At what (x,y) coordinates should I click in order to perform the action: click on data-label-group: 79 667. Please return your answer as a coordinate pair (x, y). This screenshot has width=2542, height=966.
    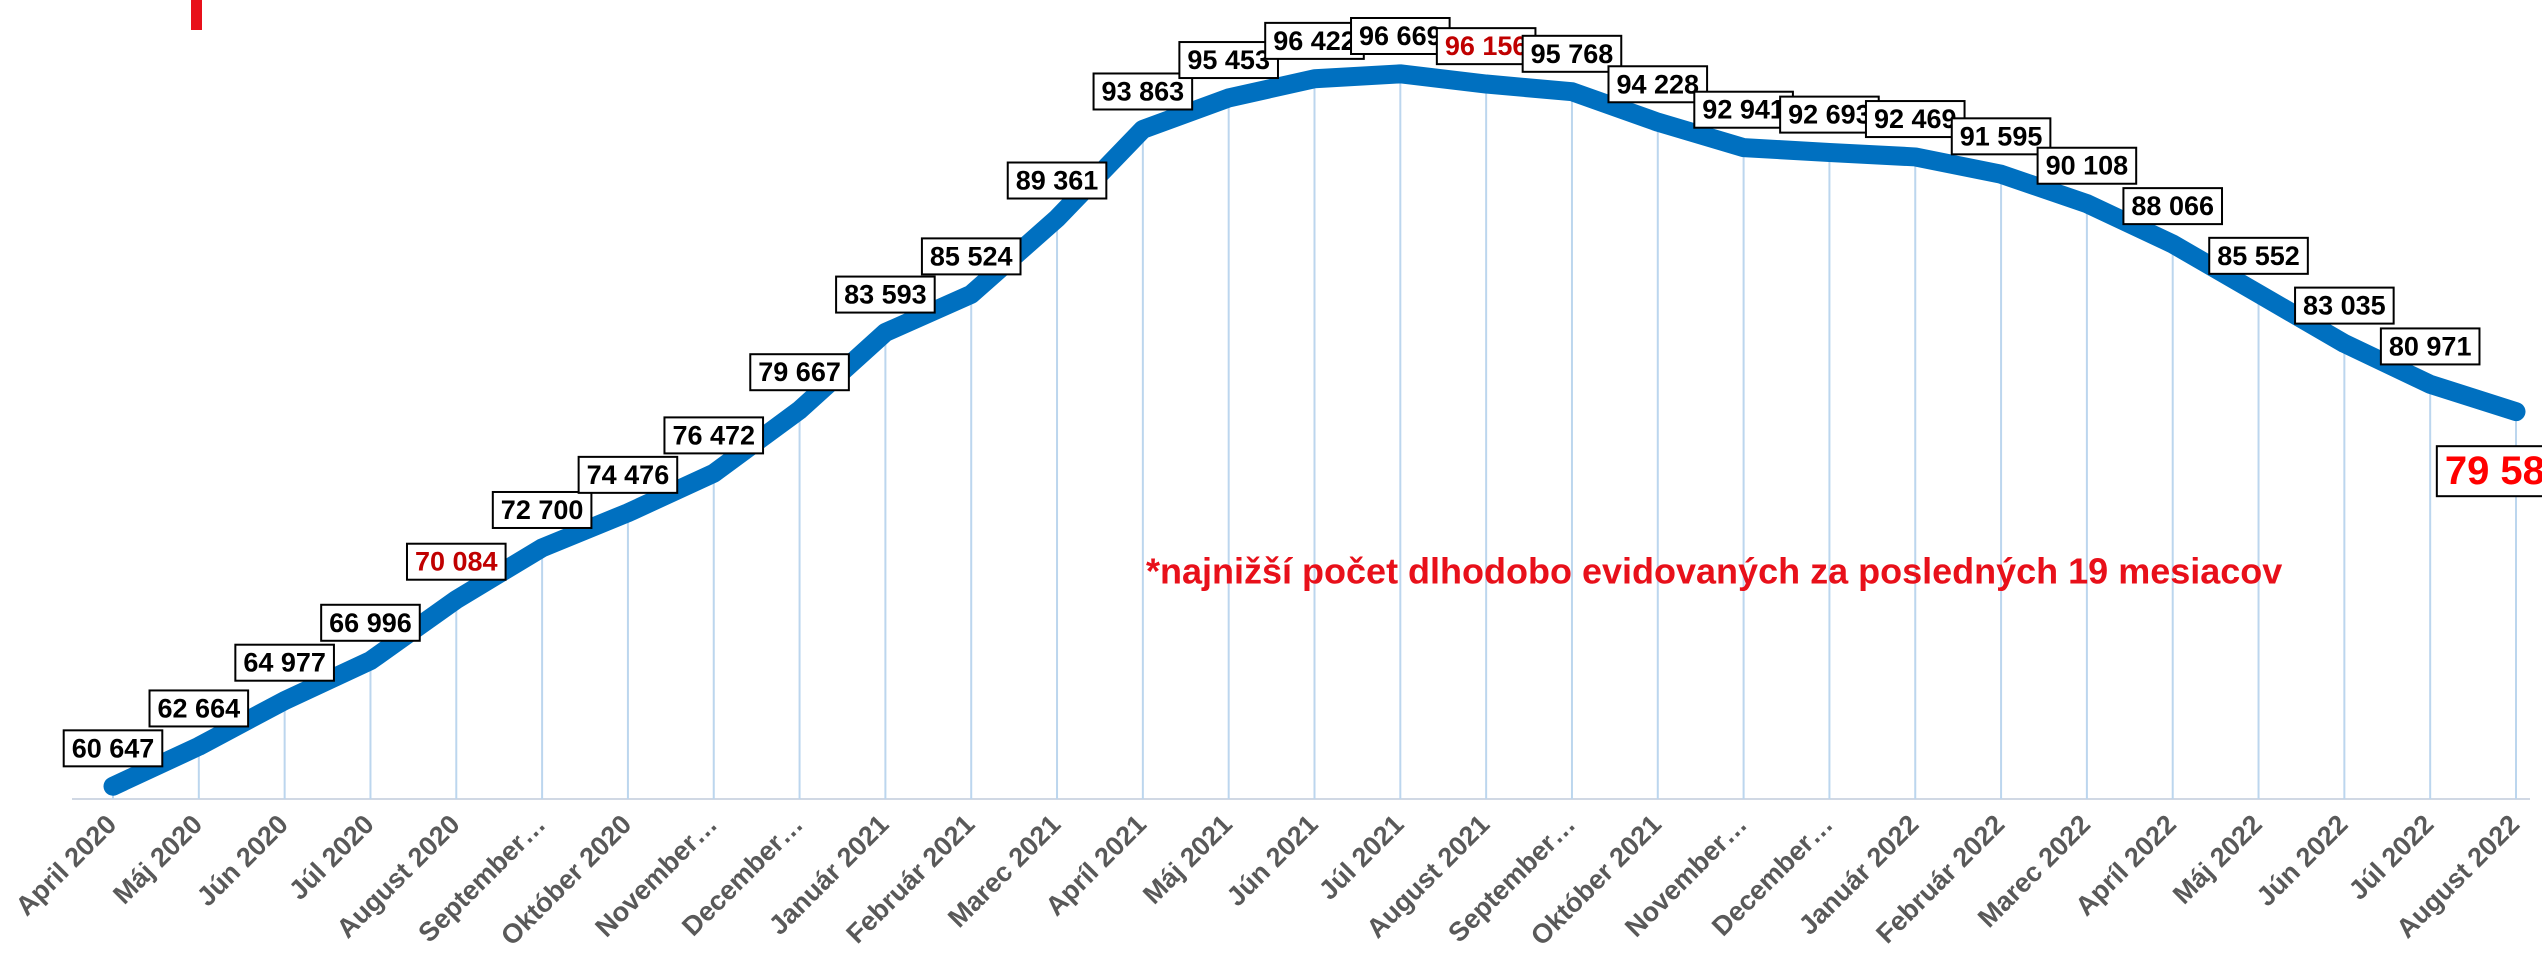
    Looking at the image, I should click on (799, 372).